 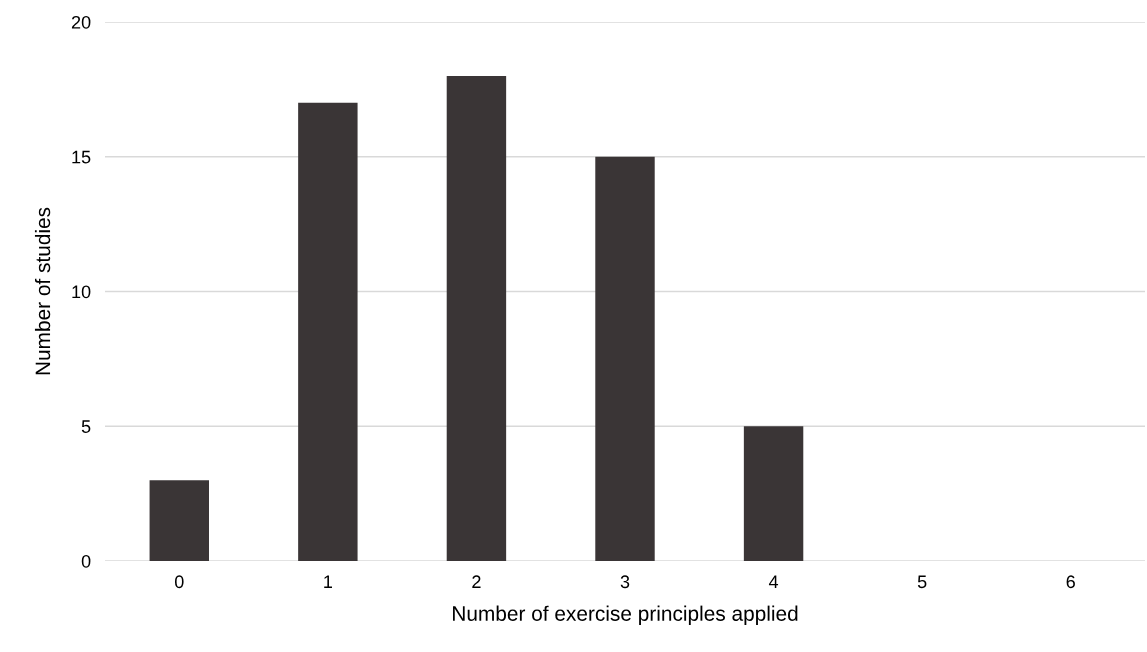 I want to click on x-tick-label: 2, so click(x=476, y=581).